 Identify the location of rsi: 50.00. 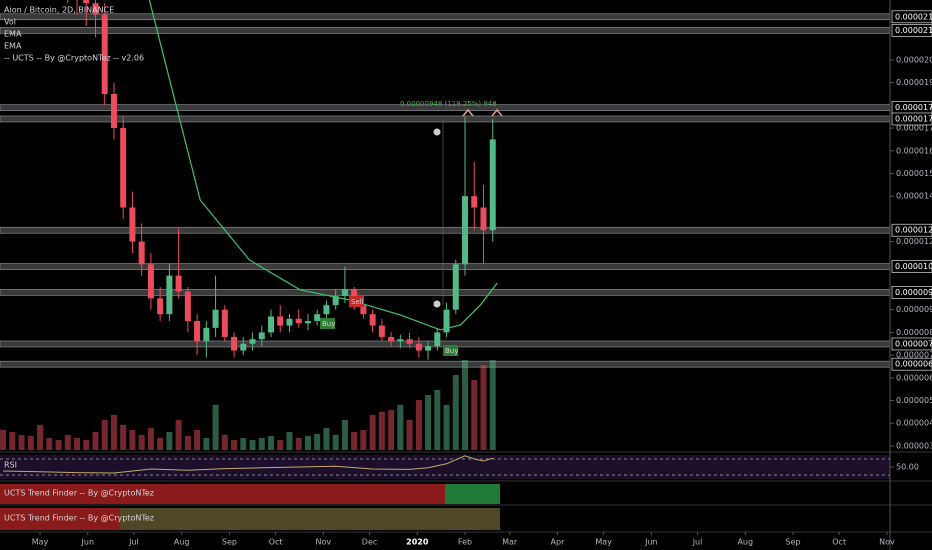
(459, 465).